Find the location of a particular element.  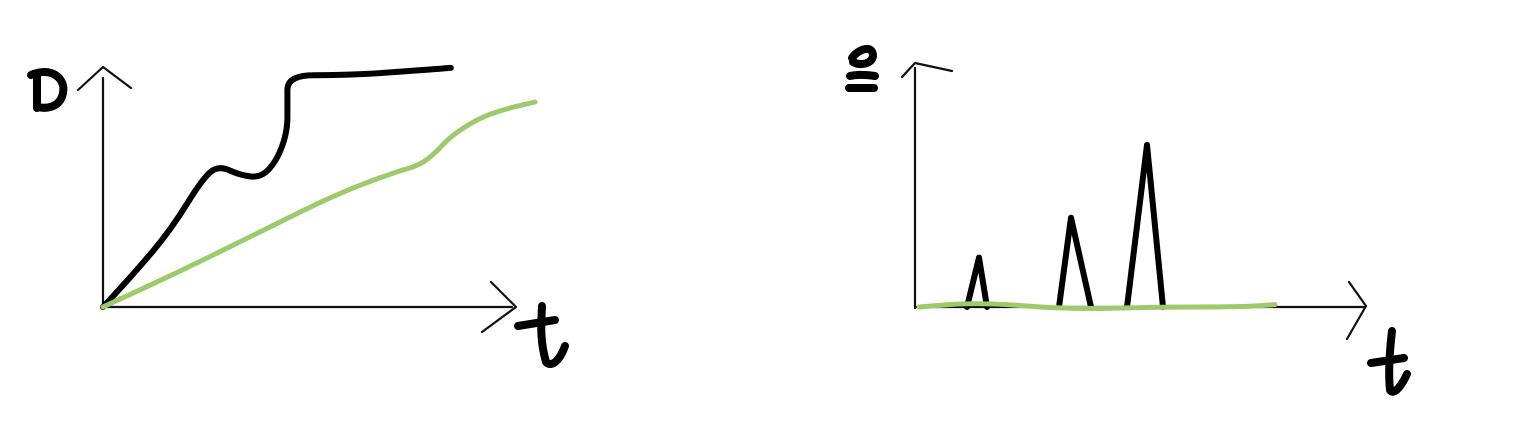

x-axis-label-text: t is located at coordinates (3, 2).